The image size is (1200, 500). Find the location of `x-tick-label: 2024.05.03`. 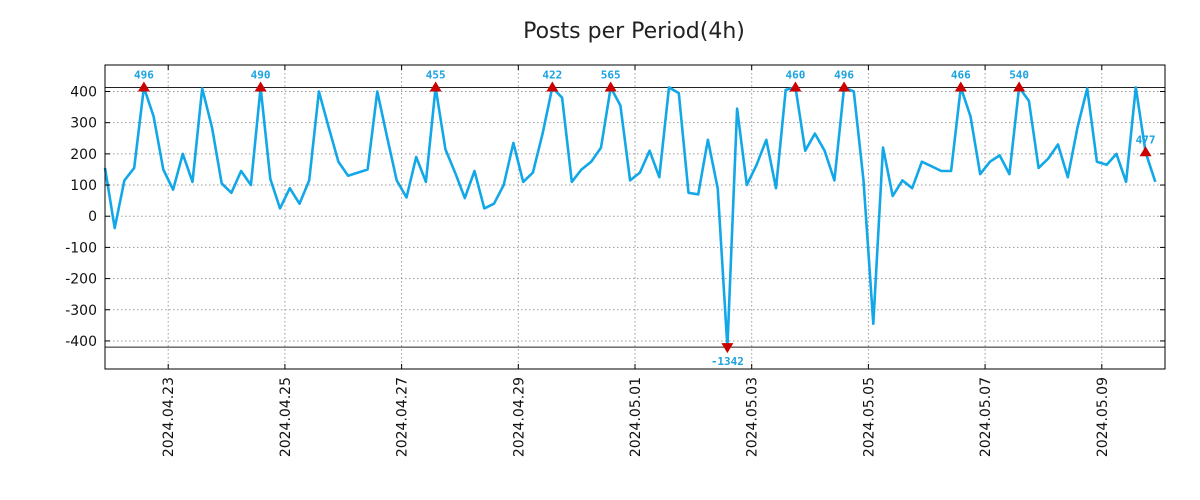

x-tick-label: 2024.05.03 is located at coordinates (753, 417).